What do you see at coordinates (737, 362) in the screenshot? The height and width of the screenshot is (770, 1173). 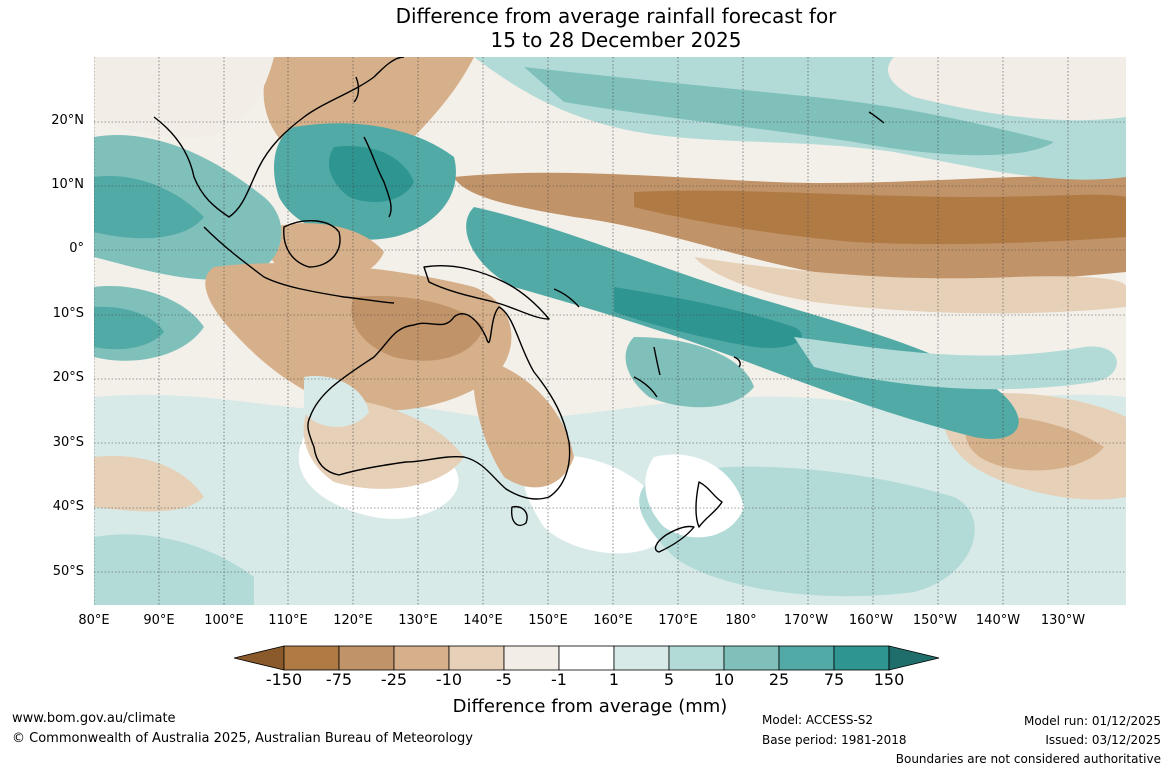 I see `fiji-coastline` at bounding box center [737, 362].